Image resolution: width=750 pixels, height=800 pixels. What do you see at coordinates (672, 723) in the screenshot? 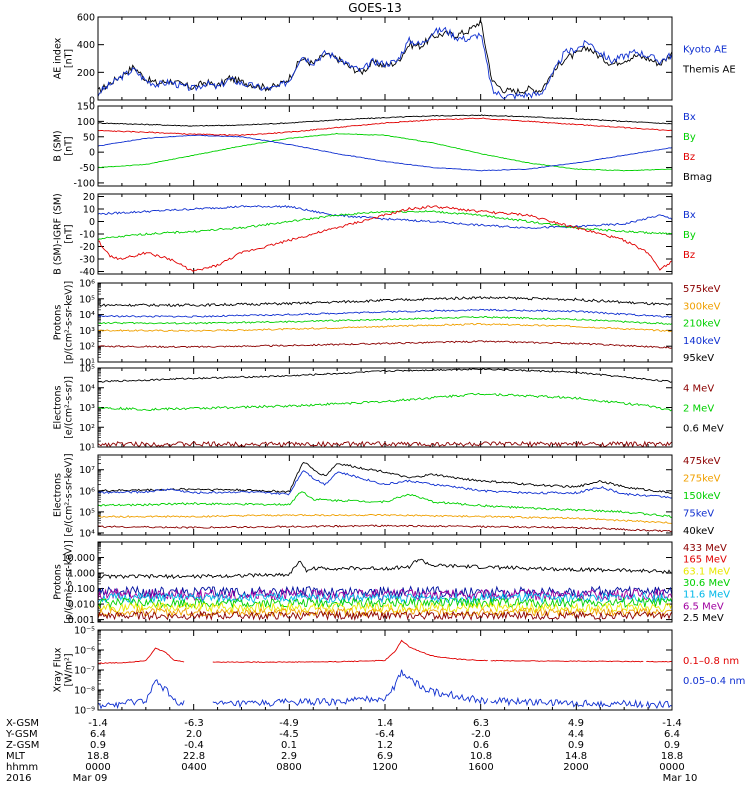
I see `footer-value: -1.4` at bounding box center [672, 723].